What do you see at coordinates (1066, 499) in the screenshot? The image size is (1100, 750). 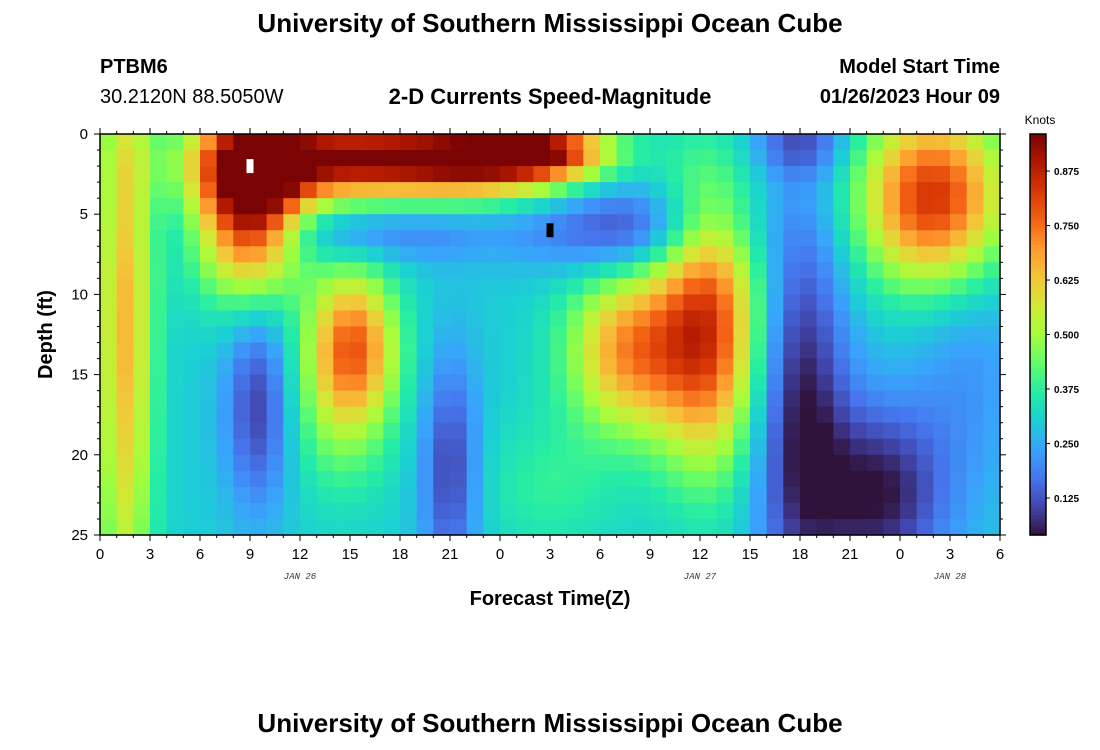 I see `colorbar-tick-label: 0.125` at bounding box center [1066, 499].